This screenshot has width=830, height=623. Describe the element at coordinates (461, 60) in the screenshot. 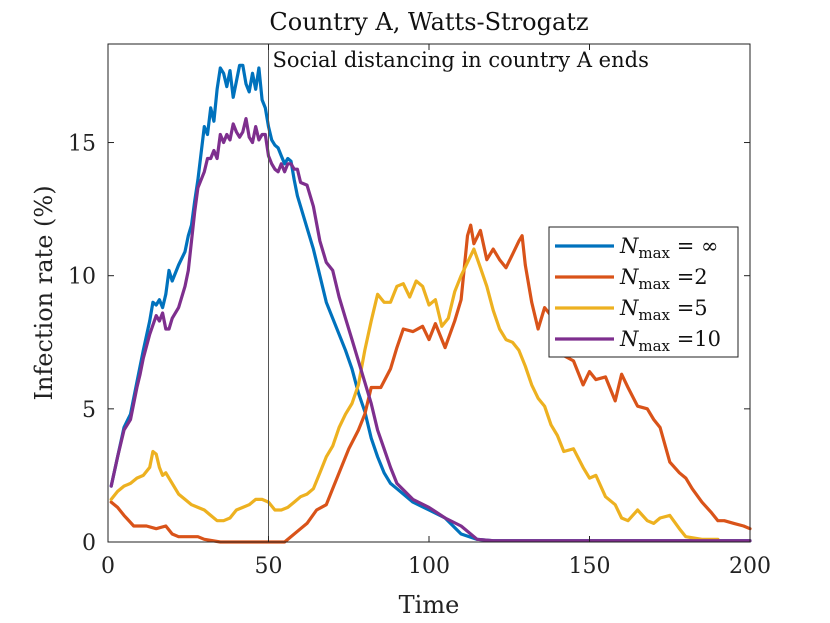

I see `annotation-label: Social distancing in country A ends` at that location.